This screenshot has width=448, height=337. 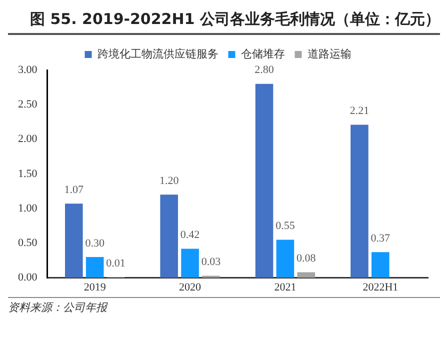 I want to click on y-tick-label: 1.00, so click(x=28, y=208).